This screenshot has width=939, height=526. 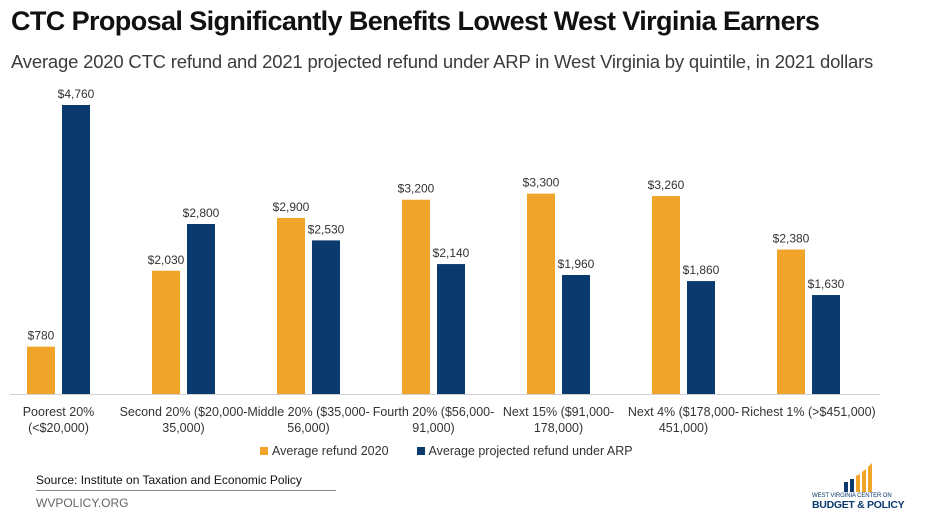 What do you see at coordinates (434, 412) in the screenshot?
I see `x-tick-label: Fourth 20% ($56,000-` at bounding box center [434, 412].